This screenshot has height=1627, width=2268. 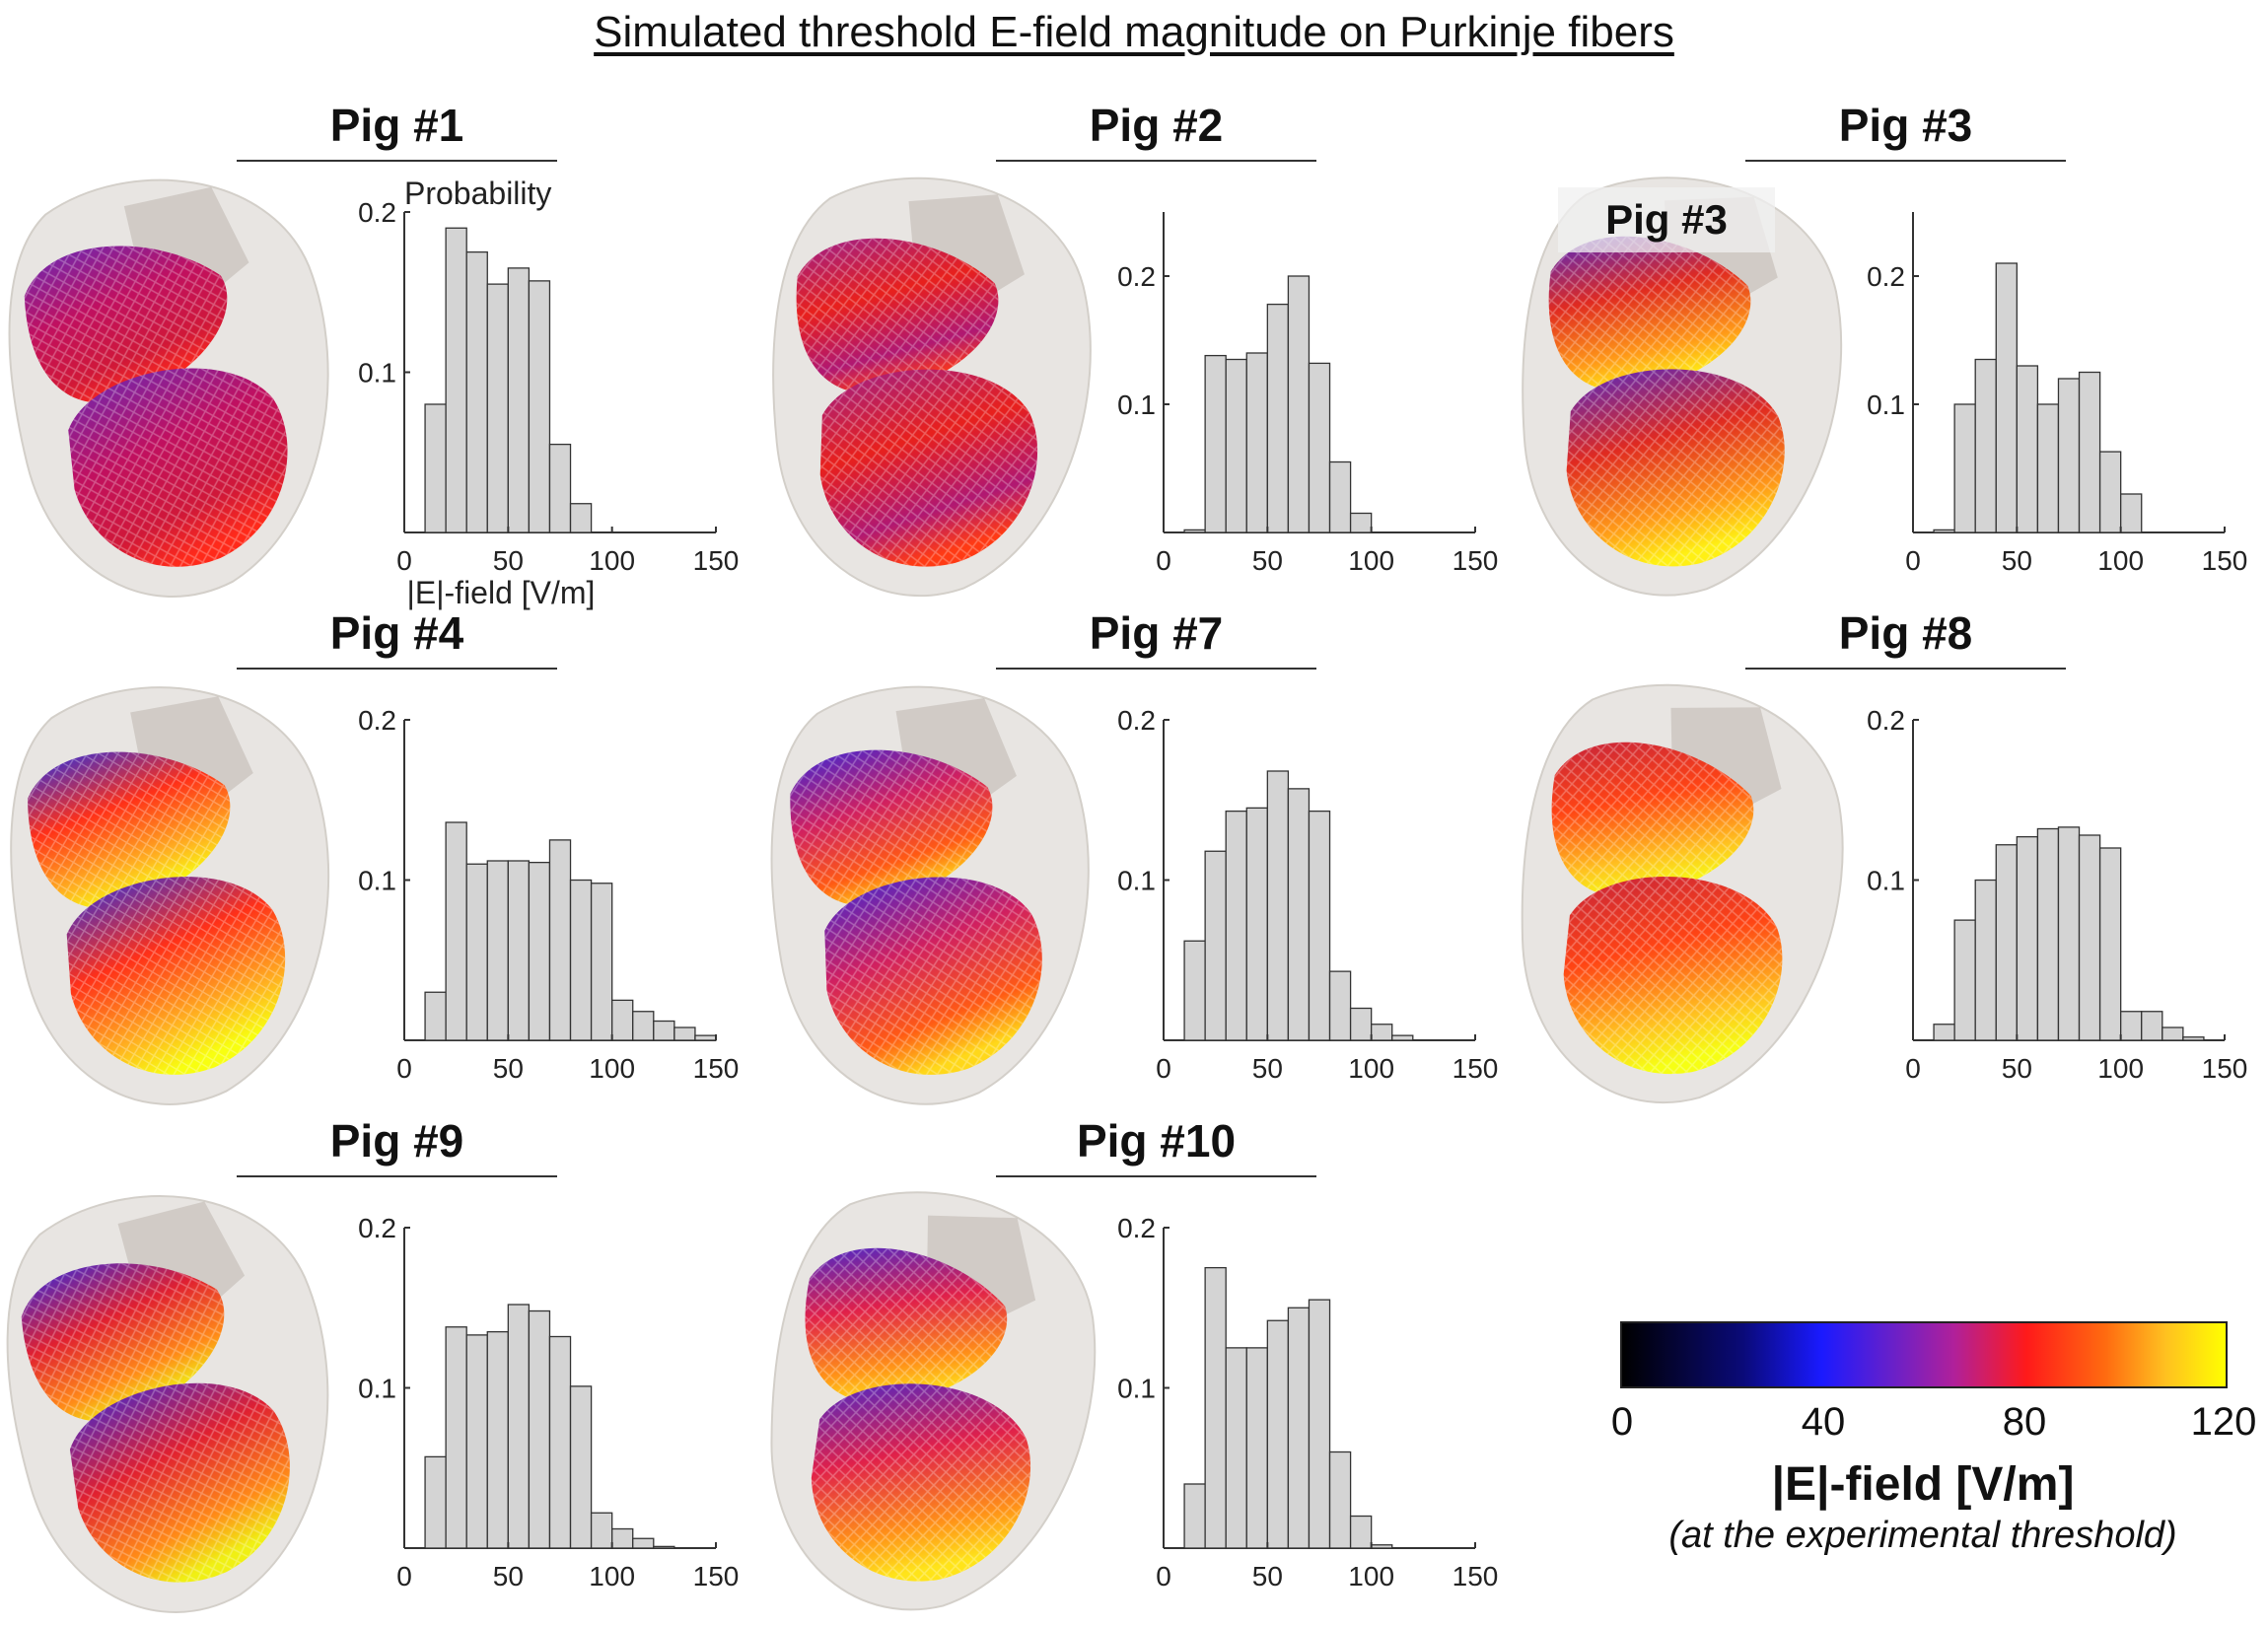 What do you see at coordinates (1156, 633) in the screenshot?
I see `panel-title: Pig #7` at bounding box center [1156, 633].